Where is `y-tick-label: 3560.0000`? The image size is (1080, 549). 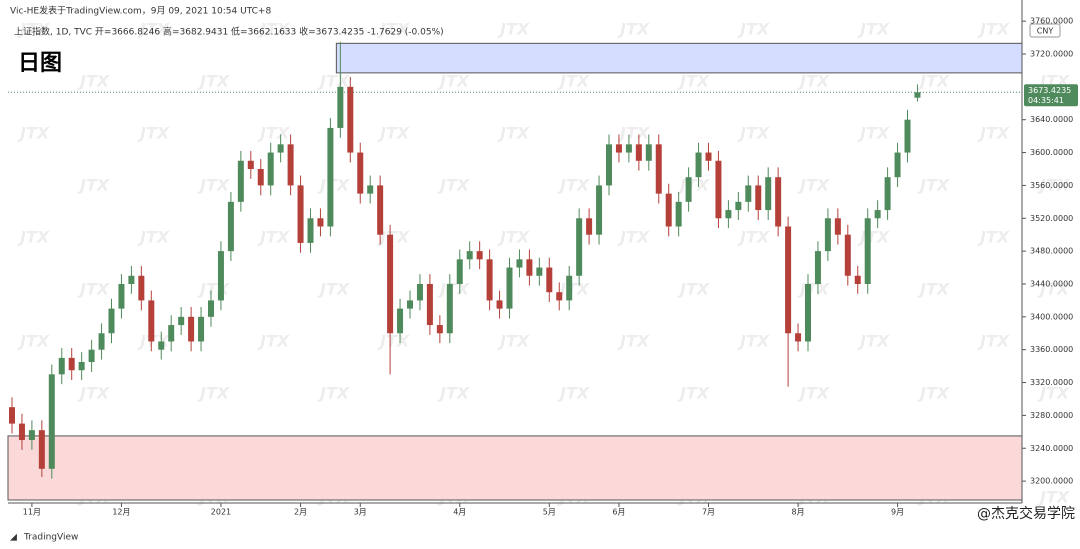 y-tick-label: 3560.0000 is located at coordinates (1051, 185).